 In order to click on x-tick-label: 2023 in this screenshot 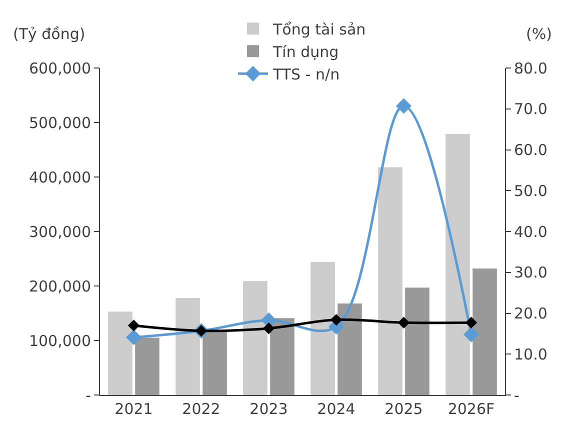, I will do `click(269, 409)`.